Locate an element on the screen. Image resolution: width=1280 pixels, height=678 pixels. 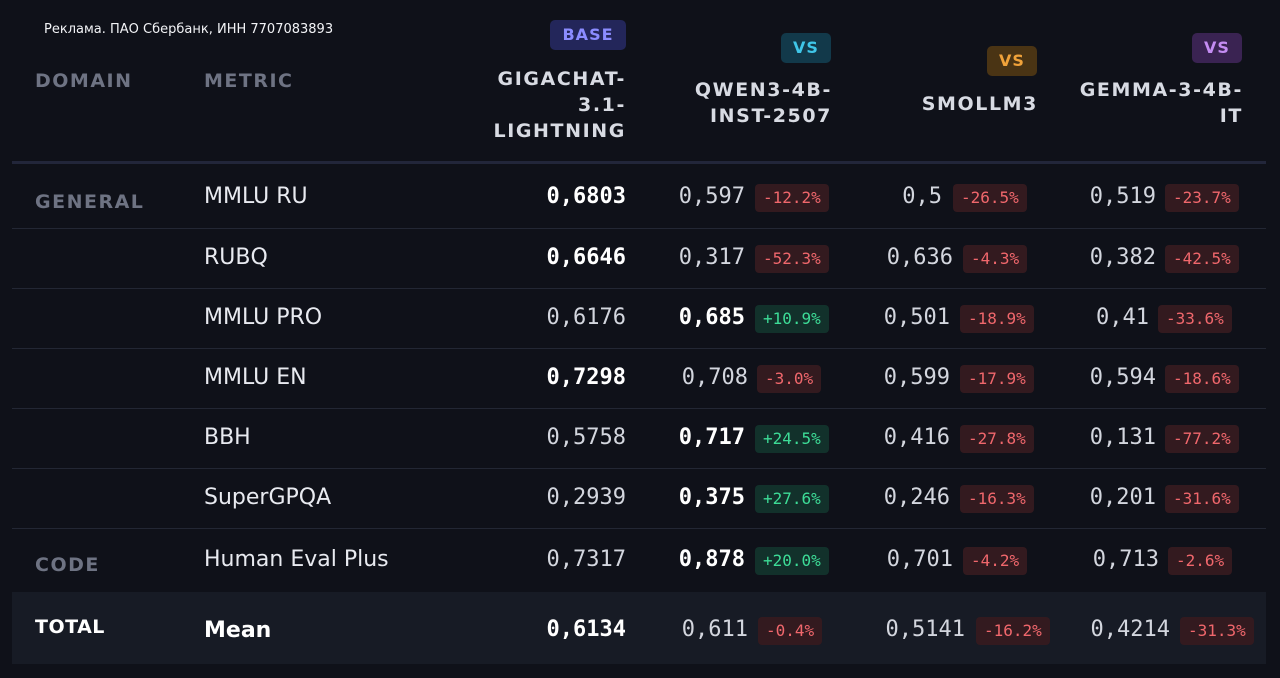
base-score: 0,5758 is located at coordinates (586, 437).